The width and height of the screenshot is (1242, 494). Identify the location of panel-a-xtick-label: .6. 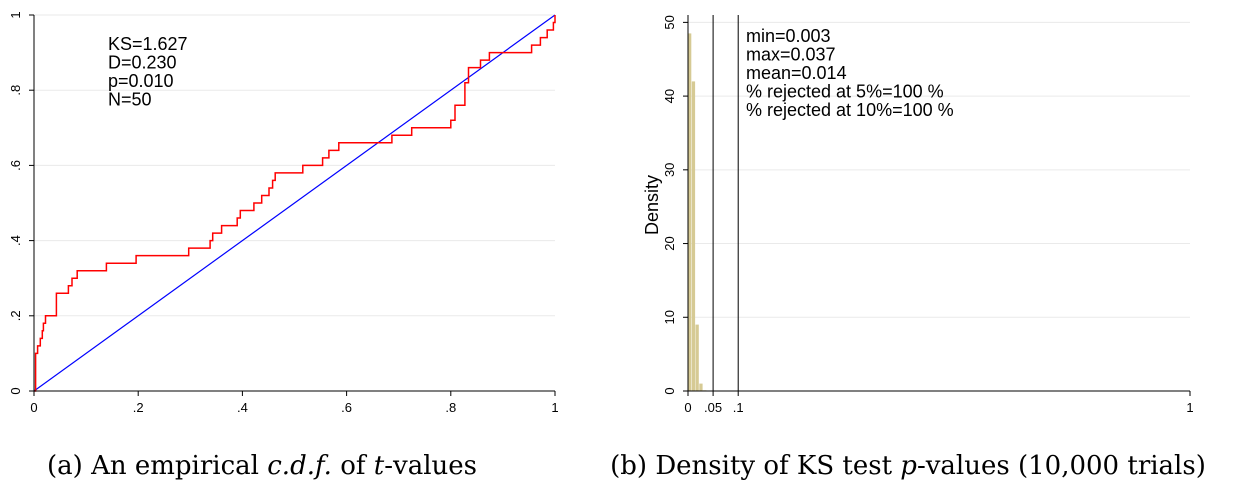
(346, 407).